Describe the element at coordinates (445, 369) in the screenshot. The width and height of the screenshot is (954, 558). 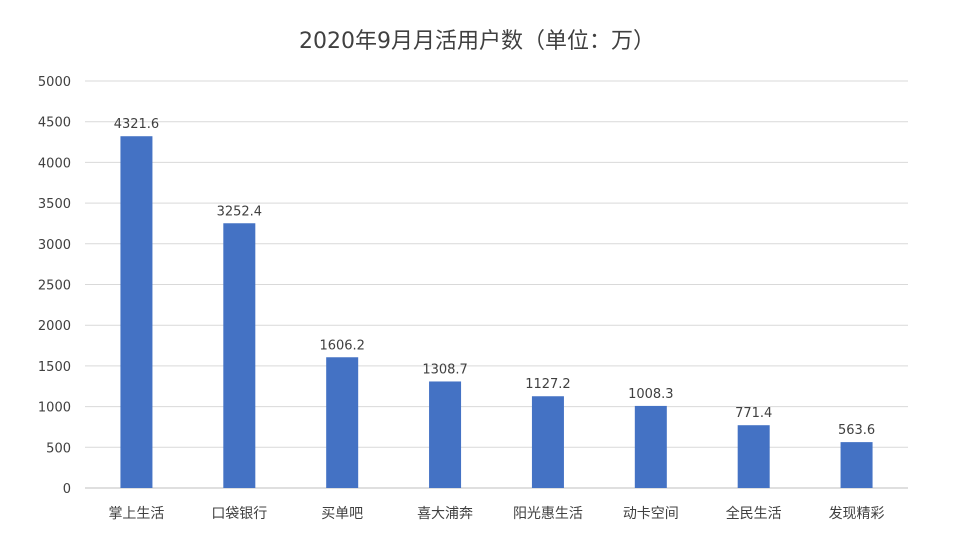
I see `bar-value-label: 1308.7` at that location.